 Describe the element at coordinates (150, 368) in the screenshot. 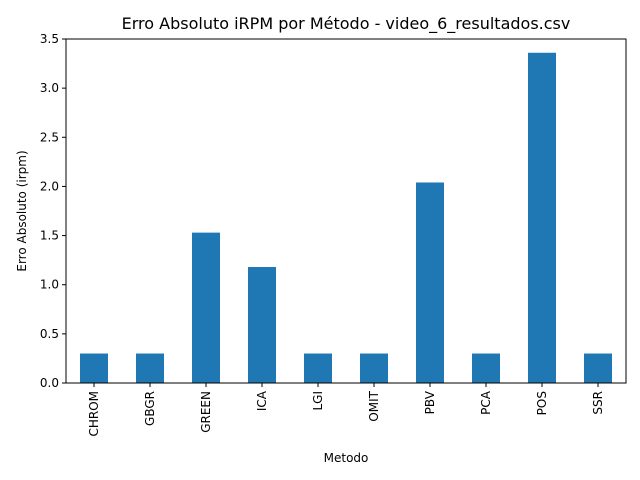

I see `bar-gbgr` at that location.